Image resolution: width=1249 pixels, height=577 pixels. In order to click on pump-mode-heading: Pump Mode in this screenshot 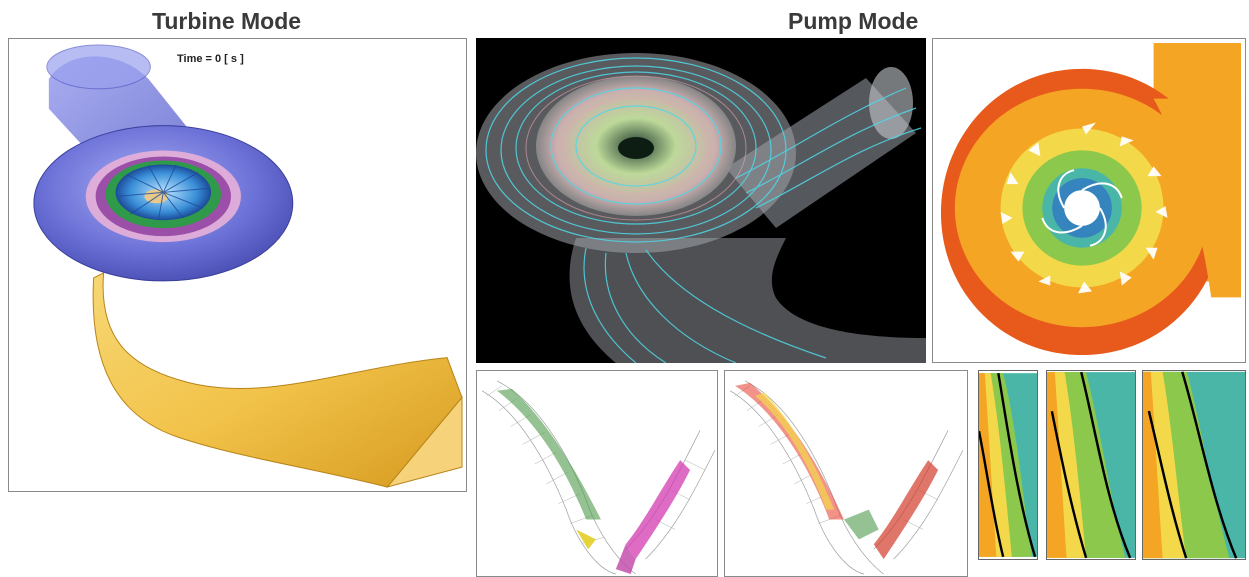, I will do `click(853, 21)`.